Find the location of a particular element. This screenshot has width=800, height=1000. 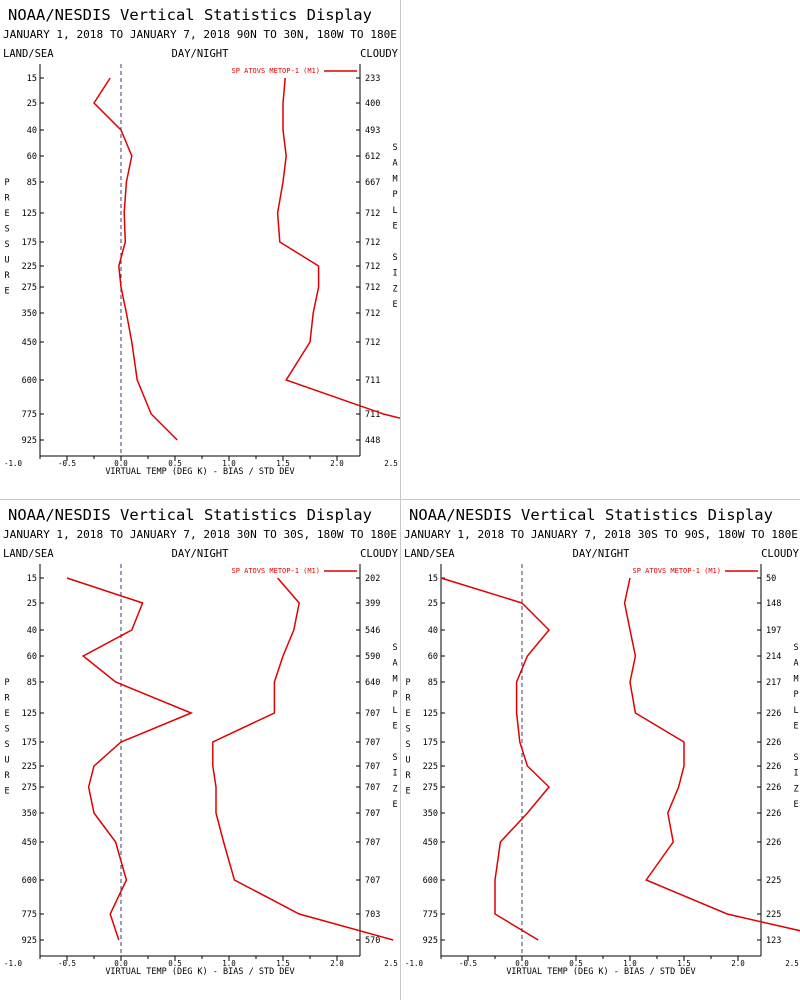

sample-size-axis-letter: L is located at coordinates (394, 711).